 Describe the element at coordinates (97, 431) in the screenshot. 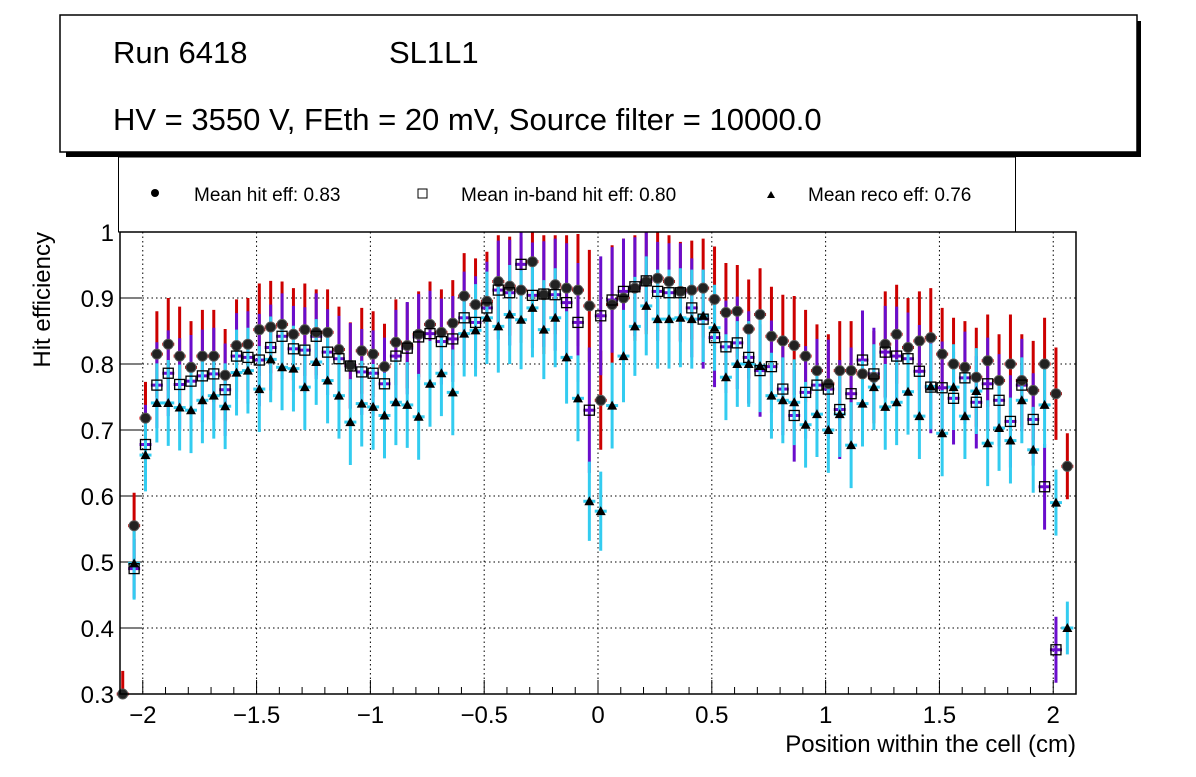

I see `y-tick-label: 0.7` at that location.